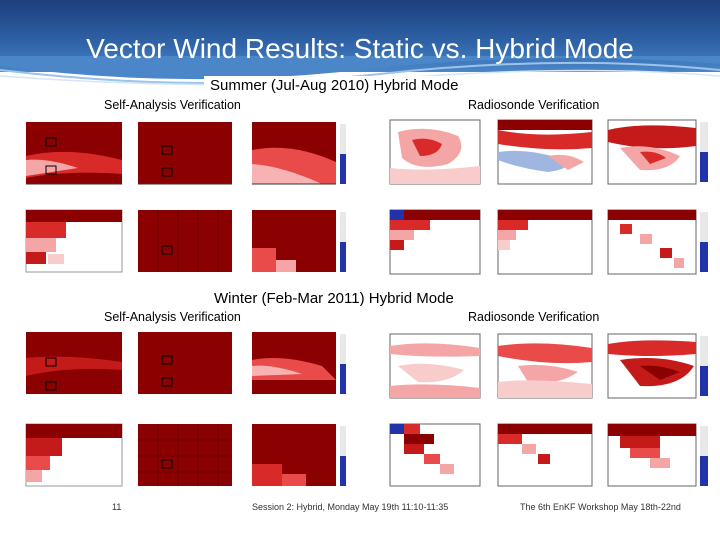 This screenshot has width=720, height=540. I want to click on summer-raob-sh-grid, so click(658, 244).